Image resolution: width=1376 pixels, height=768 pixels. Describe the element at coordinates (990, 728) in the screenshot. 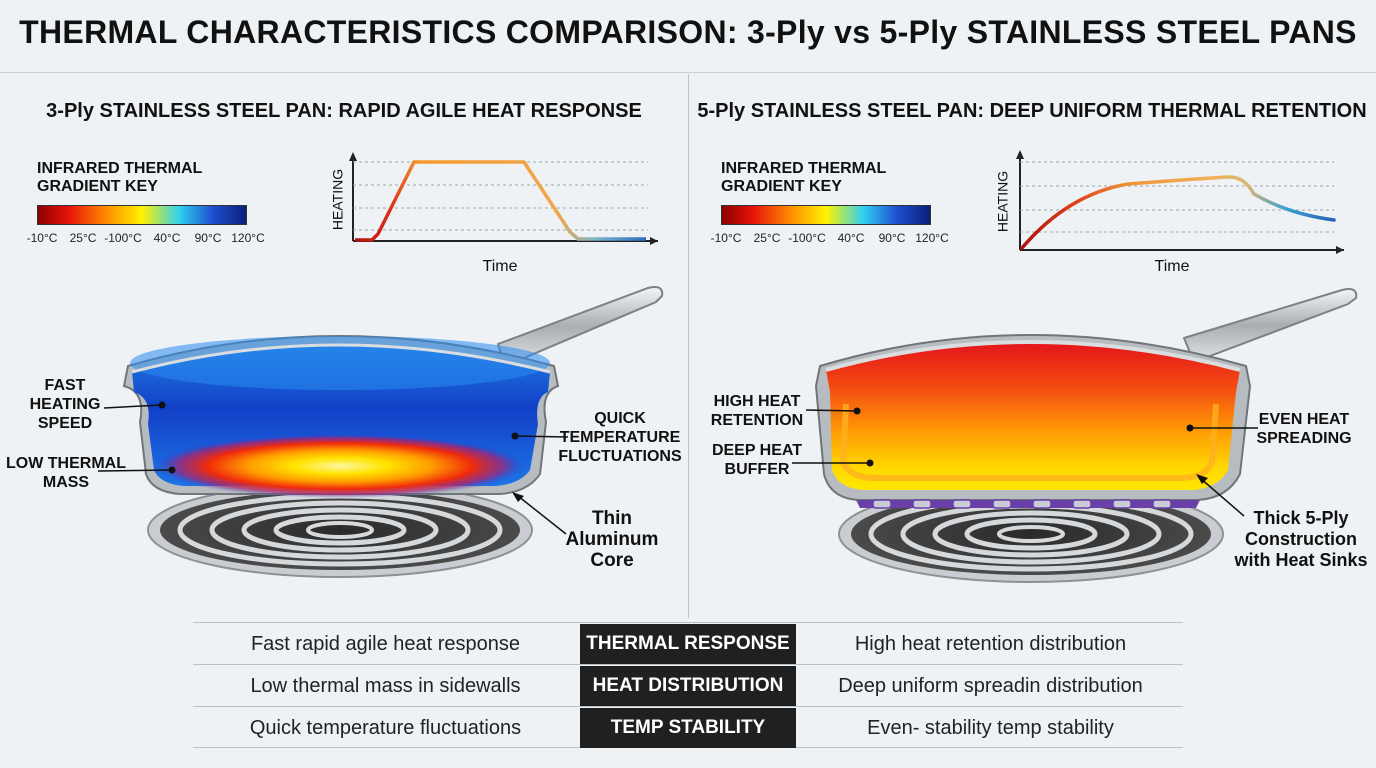

I see `table-cell-5ply: Even- stability temp stability` at that location.